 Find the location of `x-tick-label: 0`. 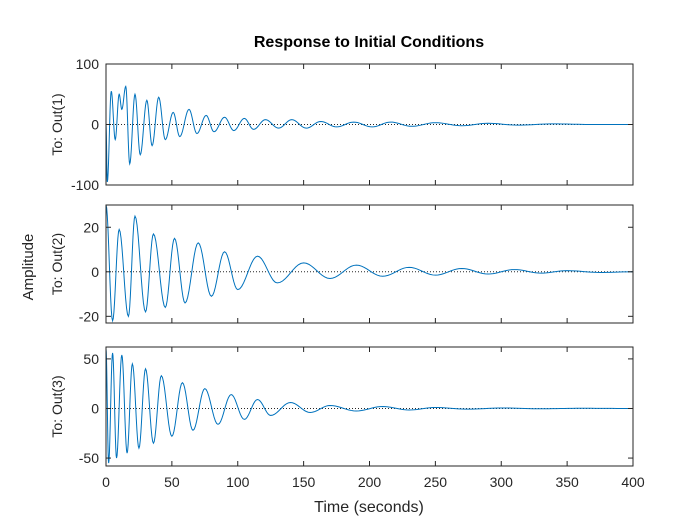

x-tick-label: 0 is located at coordinates (106, 482).